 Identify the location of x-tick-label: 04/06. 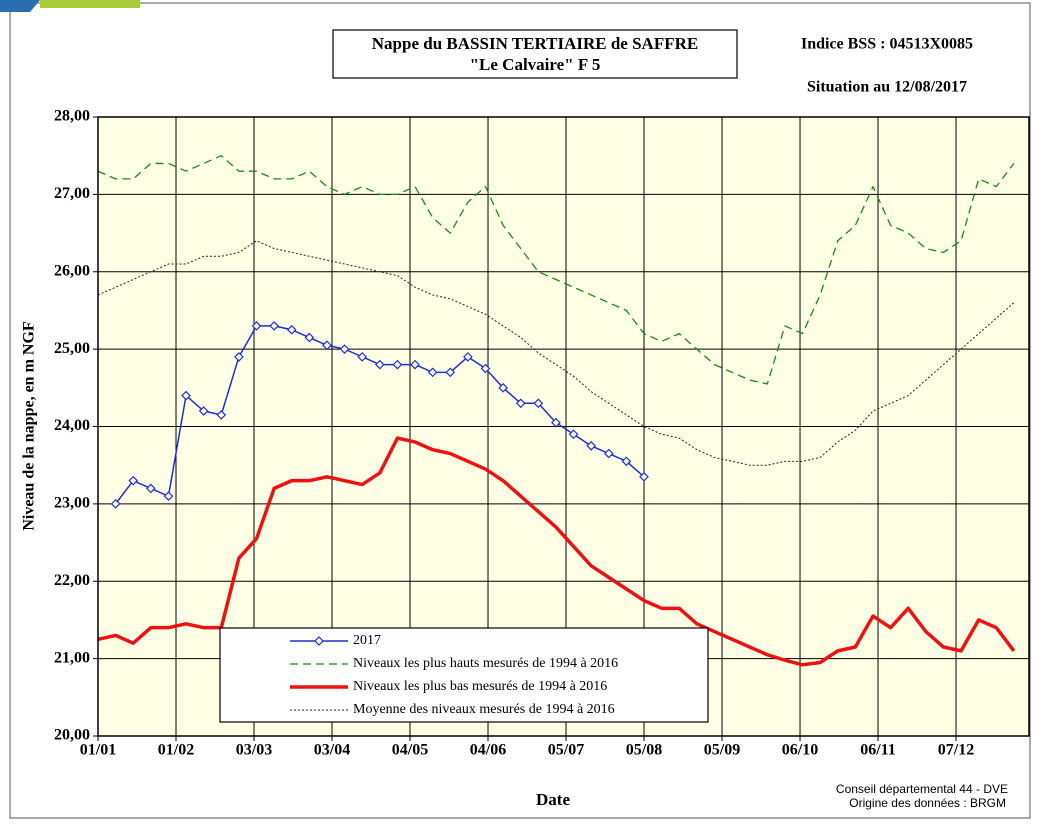
(488, 750).